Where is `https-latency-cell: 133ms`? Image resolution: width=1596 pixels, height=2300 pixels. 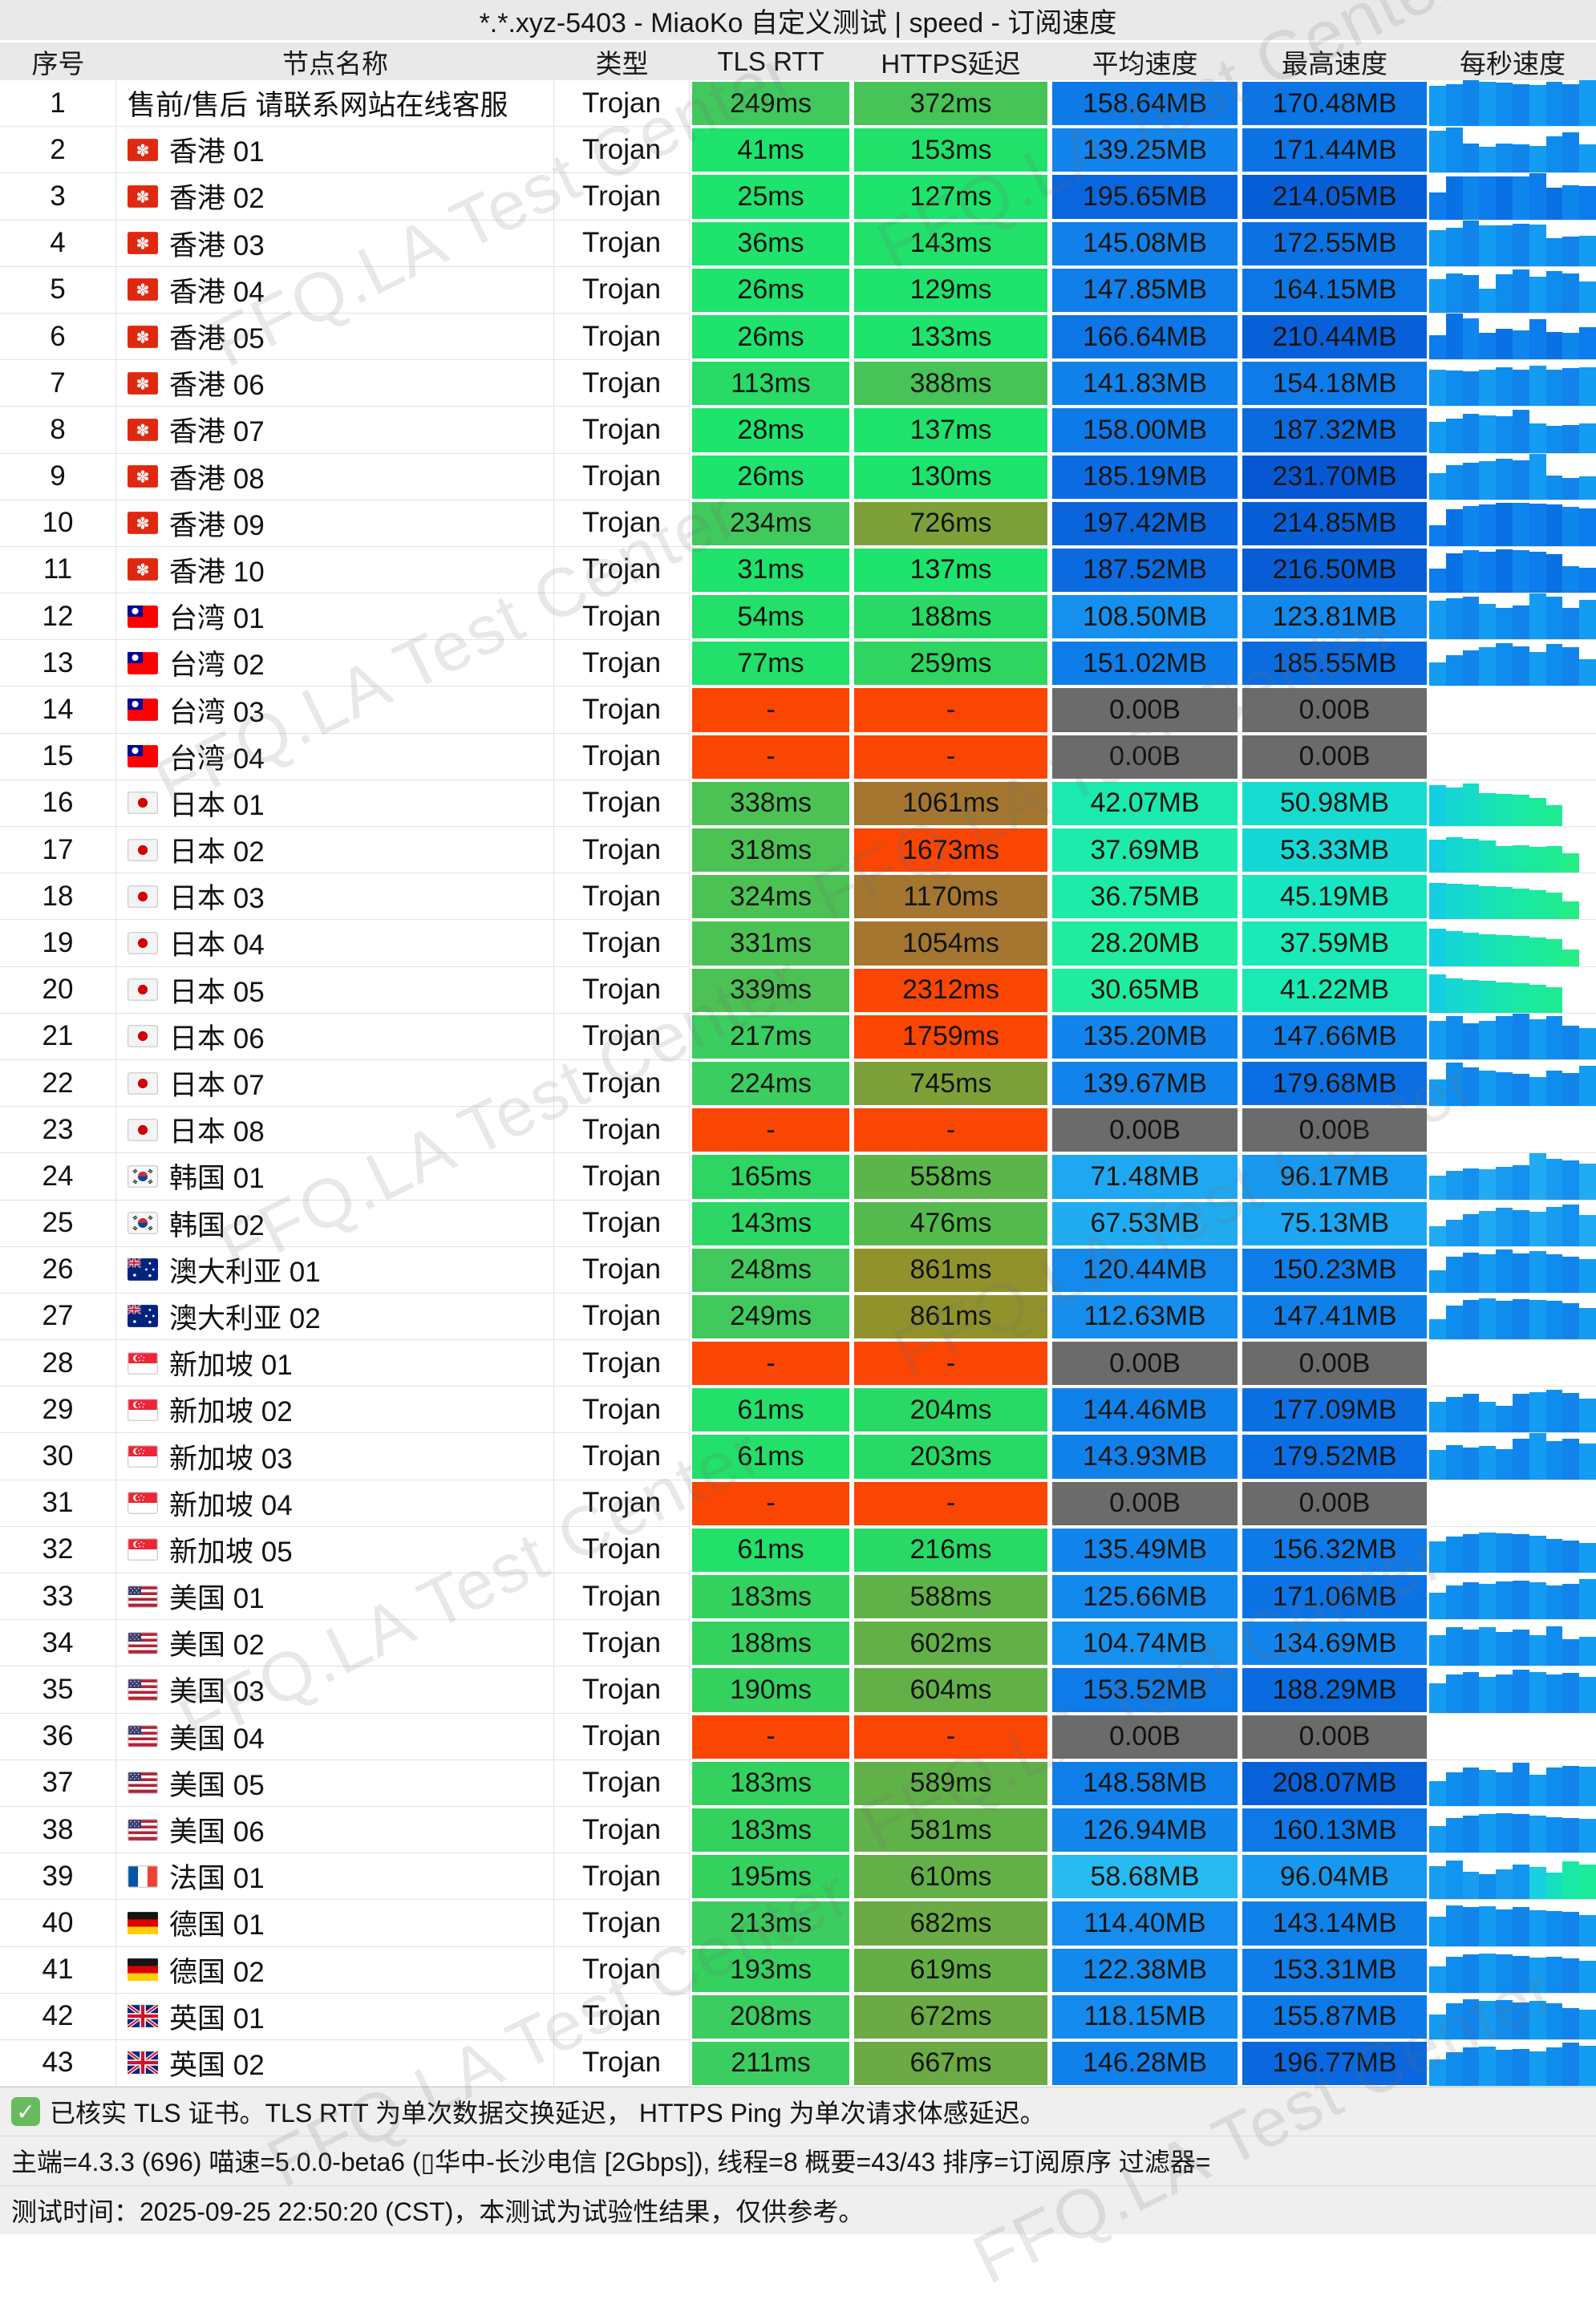 https-latency-cell: 133ms is located at coordinates (951, 337).